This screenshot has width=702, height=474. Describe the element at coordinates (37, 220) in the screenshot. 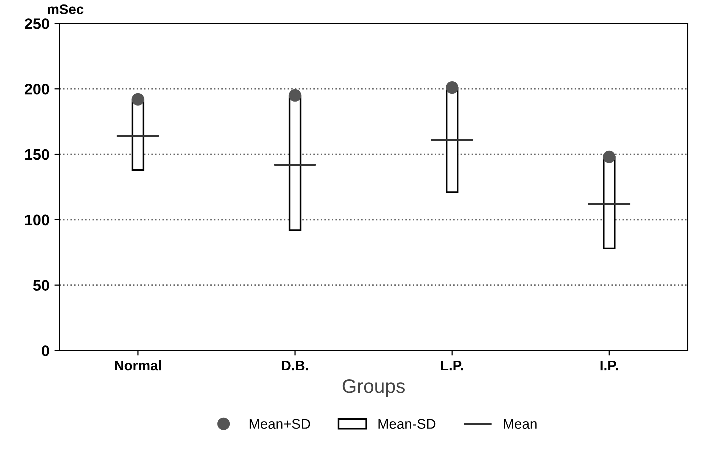

I see `y-tick-label: 100` at that location.